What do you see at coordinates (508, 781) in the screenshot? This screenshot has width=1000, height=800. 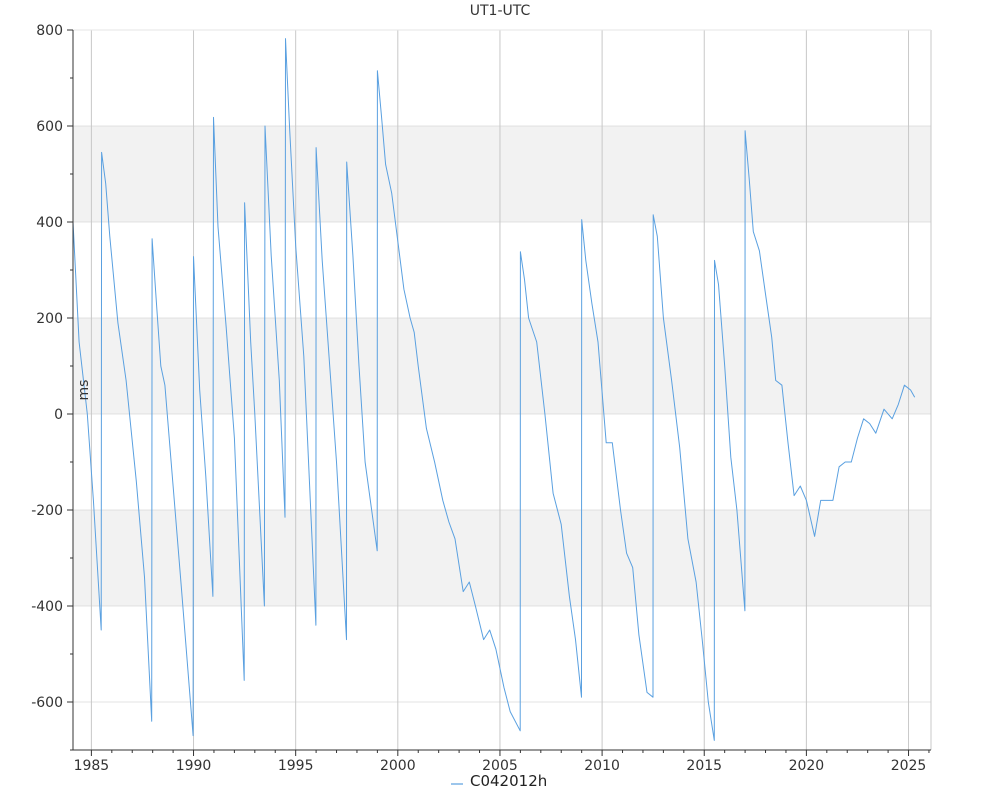 I see `legend-label: C042012h` at bounding box center [508, 781].